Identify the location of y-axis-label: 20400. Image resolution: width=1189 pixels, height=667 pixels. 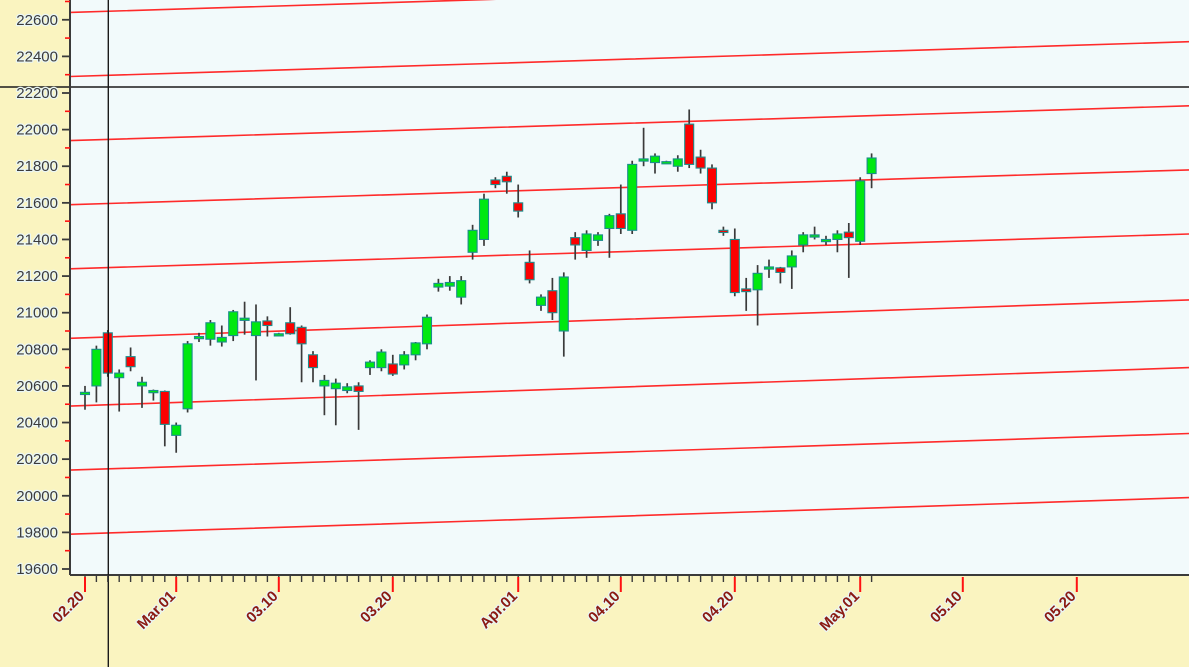
(37, 423).